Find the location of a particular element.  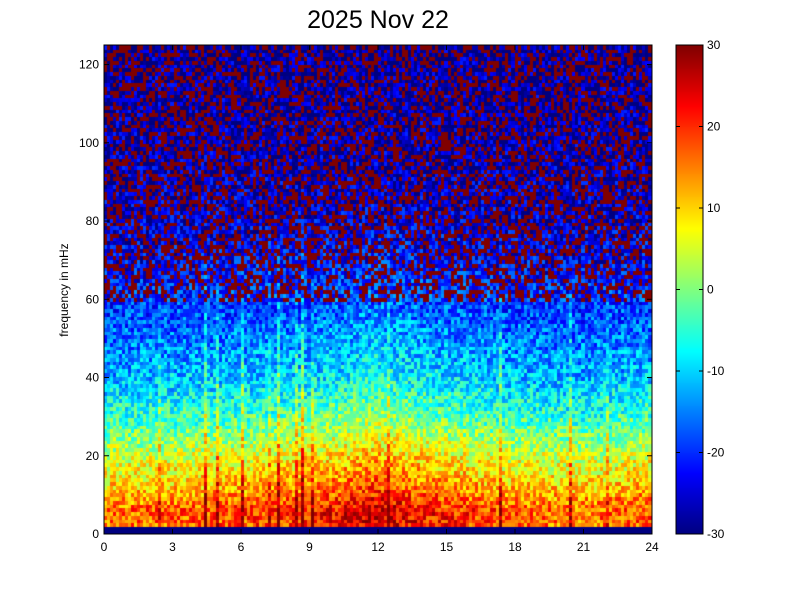

x-tick-label: 12 is located at coordinates (378, 547).